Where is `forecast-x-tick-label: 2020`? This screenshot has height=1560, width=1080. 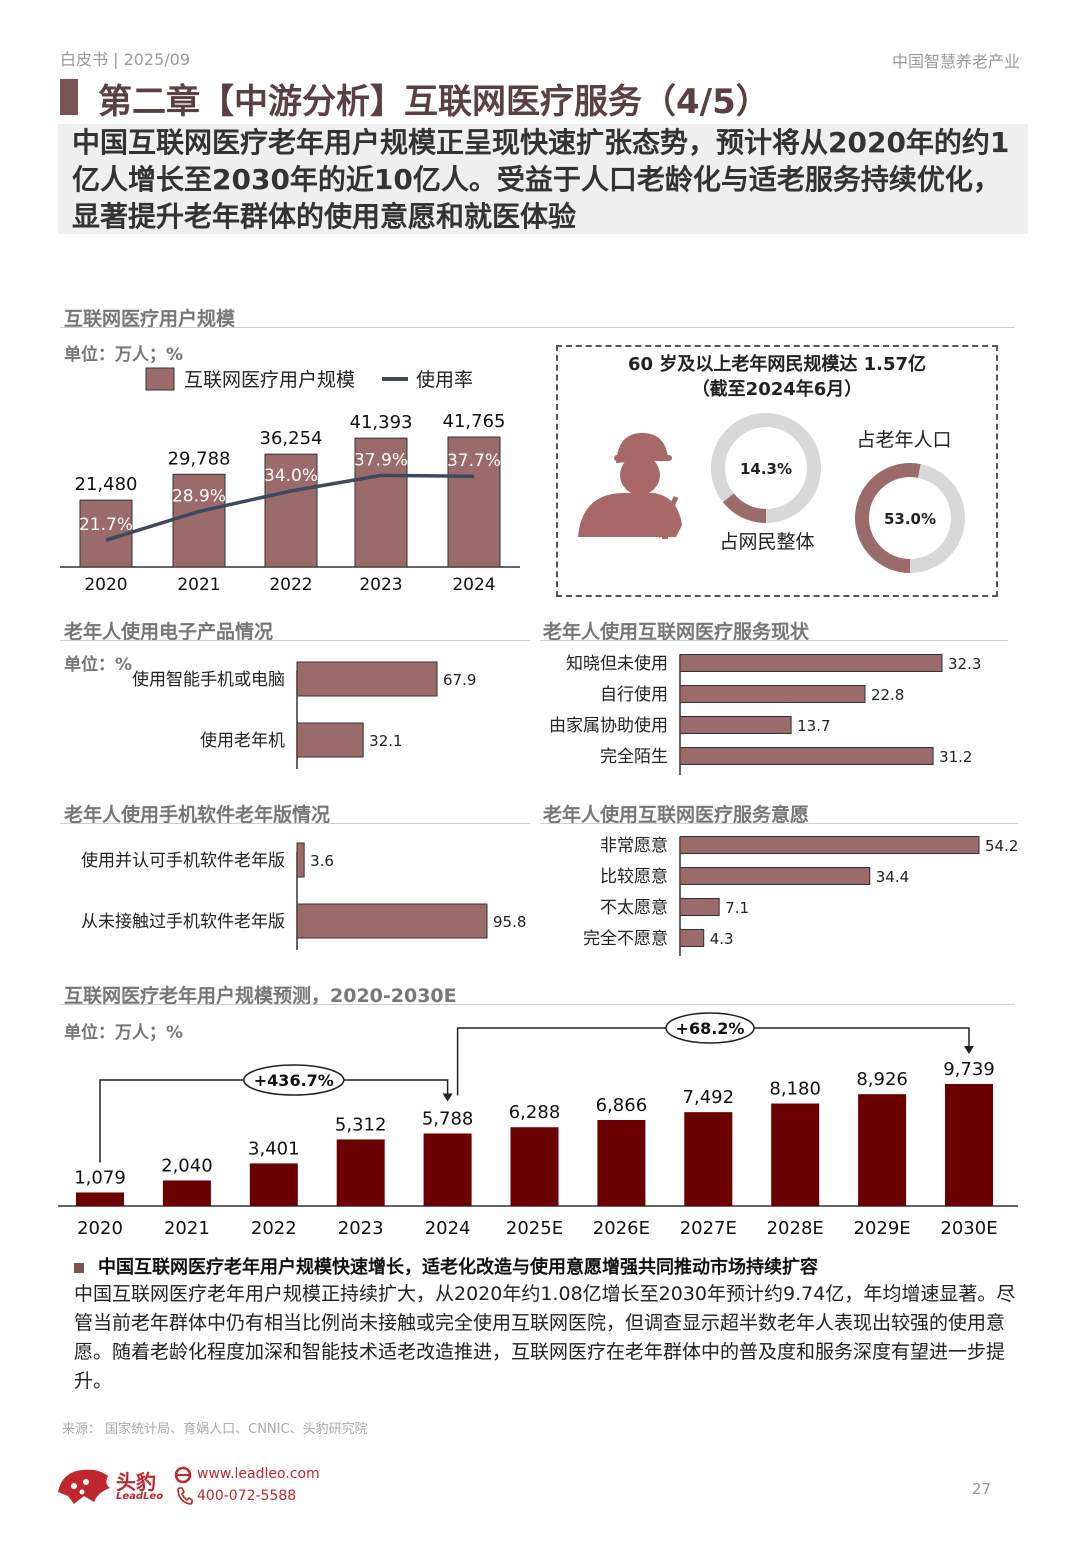
forecast-x-tick-label: 2020 is located at coordinates (100, 1228).